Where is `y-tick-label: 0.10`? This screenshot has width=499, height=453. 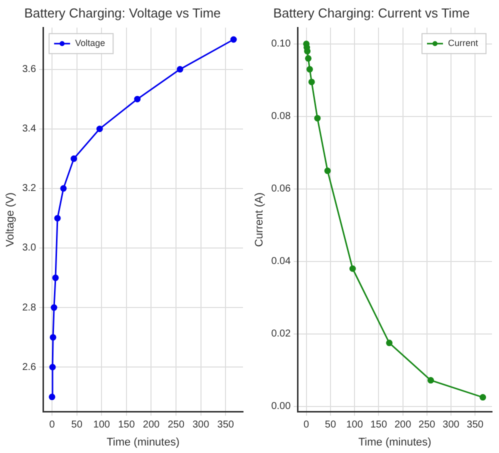 y-tick-label: 0.10 is located at coordinates (281, 44).